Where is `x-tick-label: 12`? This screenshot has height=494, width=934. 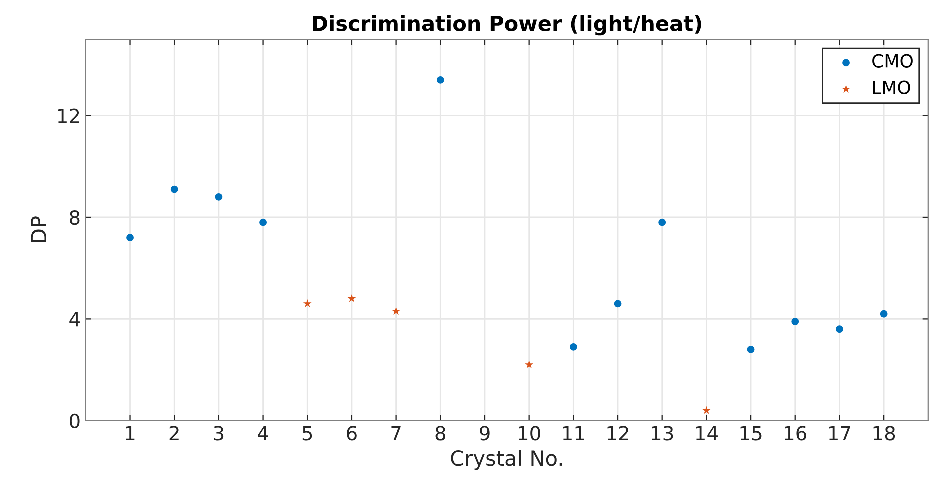 x-tick-label: 12 is located at coordinates (618, 433).